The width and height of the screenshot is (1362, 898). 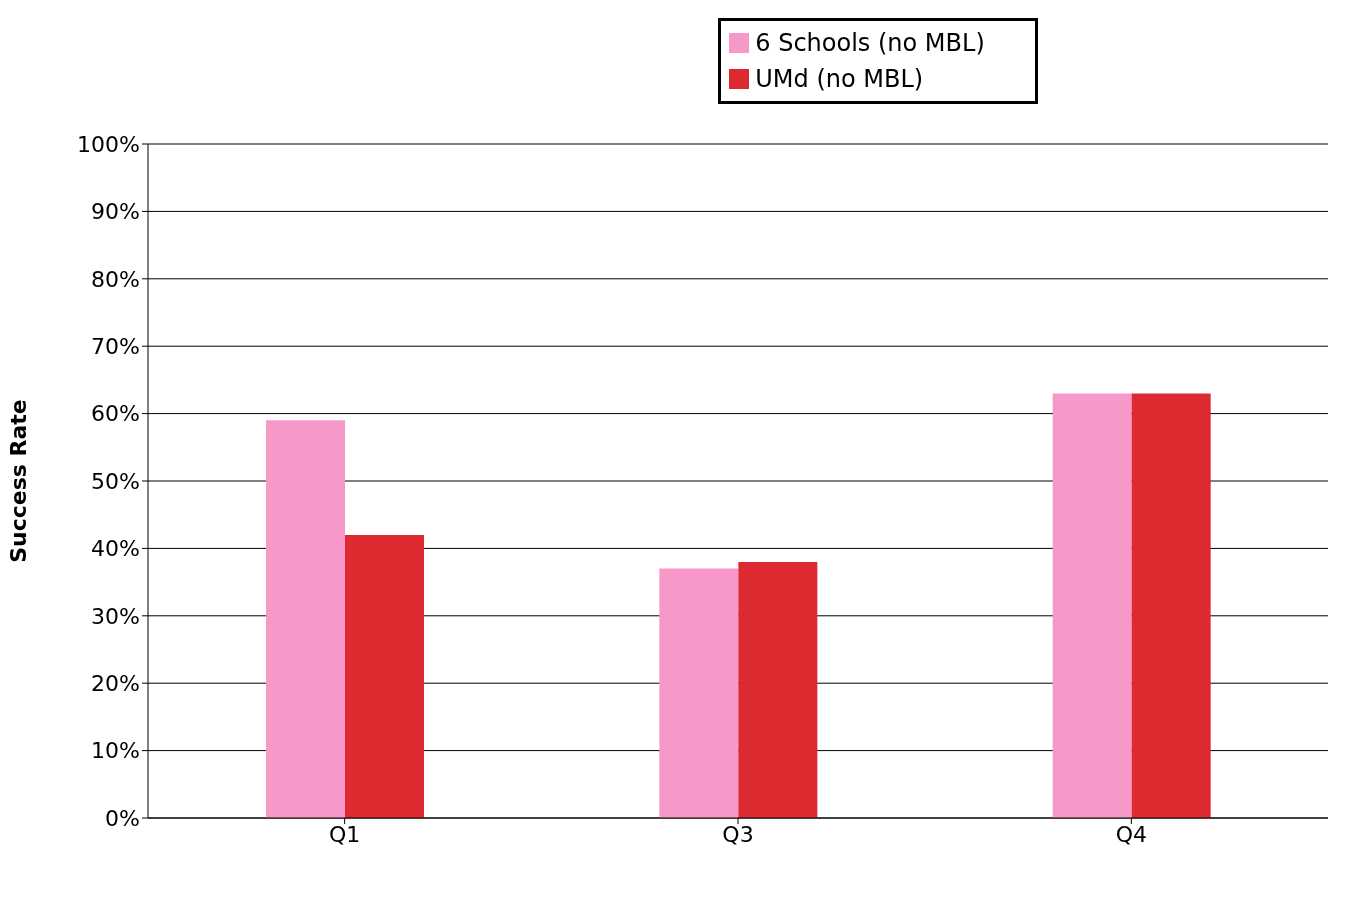 What do you see at coordinates (108, 144) in the screenshot?
I see `y-tick-label: 100%` at bounding box center [108, 144].